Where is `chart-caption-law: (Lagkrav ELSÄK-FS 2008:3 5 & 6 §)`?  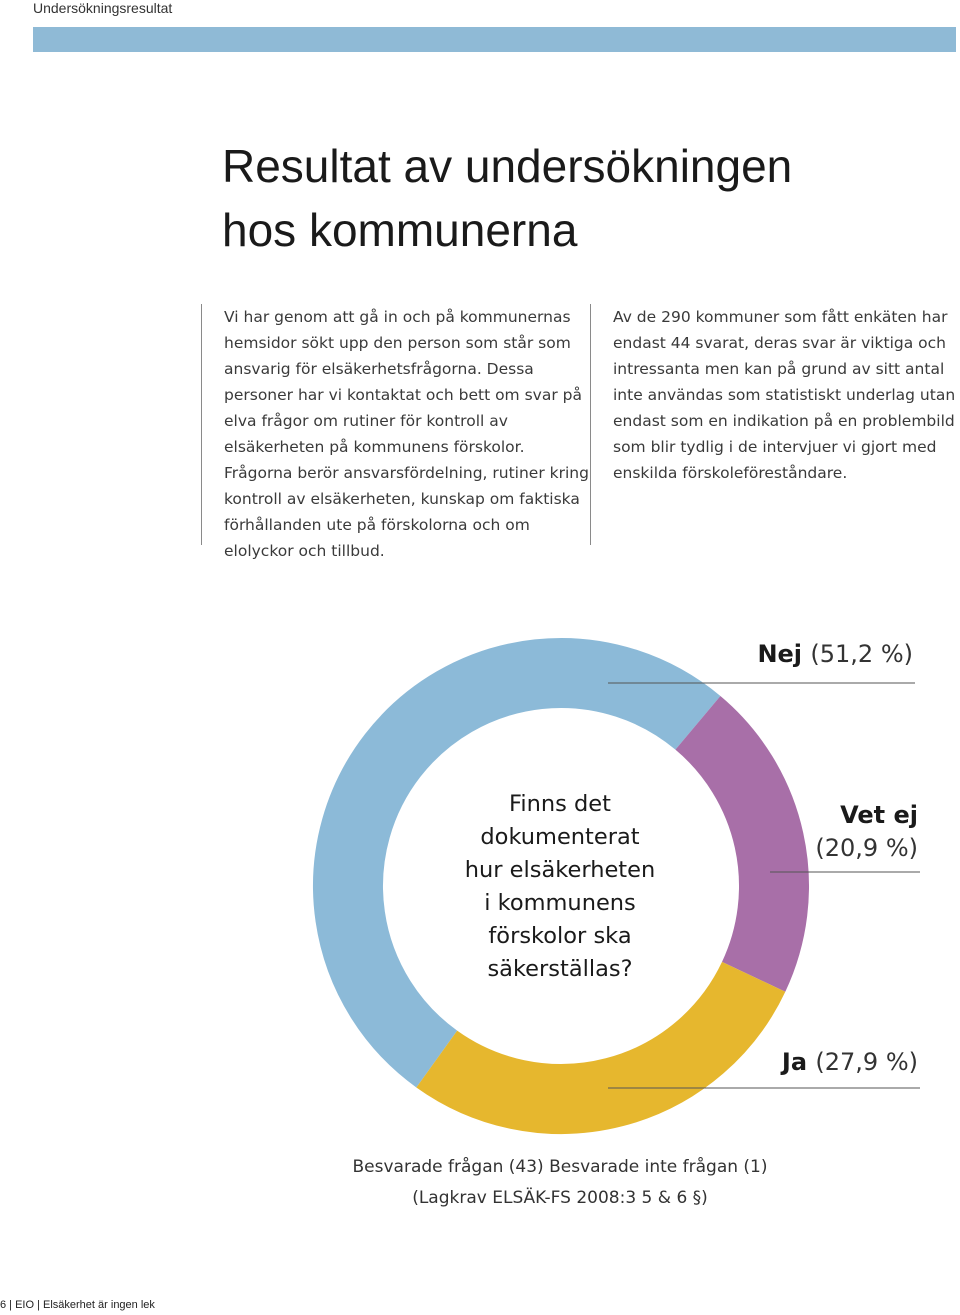
chart-caption-law: (Lagkrav ELSÄK-FS 2008:3 5 & 6 §) is located at coordinates (560, 1198).